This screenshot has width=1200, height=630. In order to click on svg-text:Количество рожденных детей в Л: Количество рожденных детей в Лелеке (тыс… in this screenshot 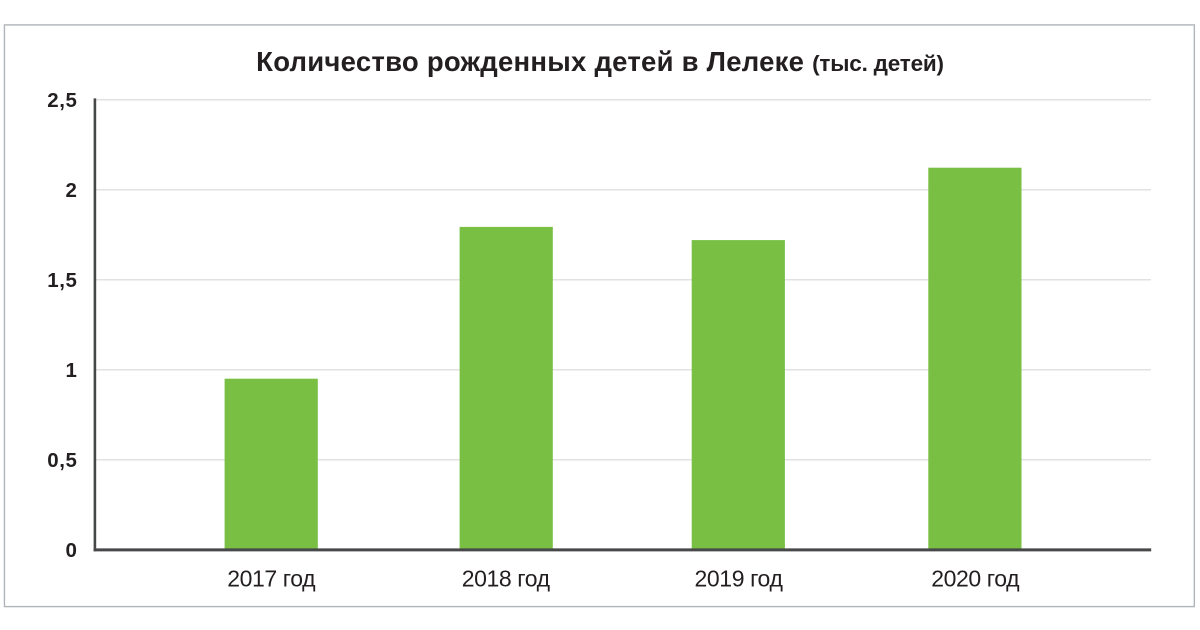, I will do `click(600, 61)`.